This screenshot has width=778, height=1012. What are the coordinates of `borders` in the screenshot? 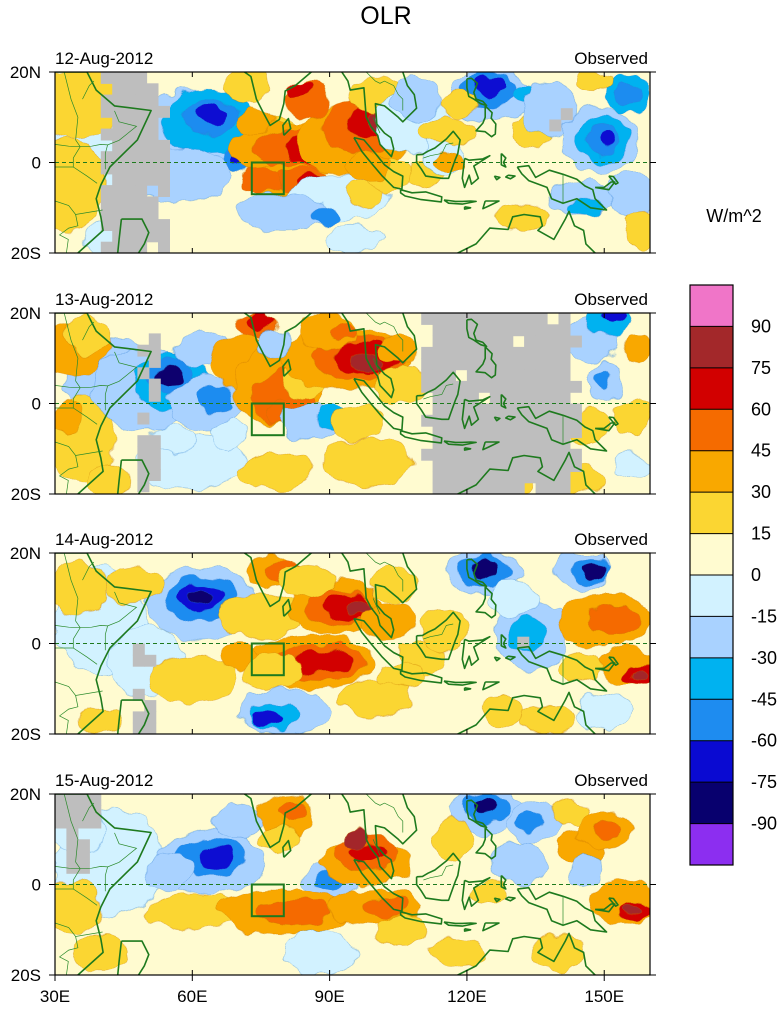 It's located at (309, 403).